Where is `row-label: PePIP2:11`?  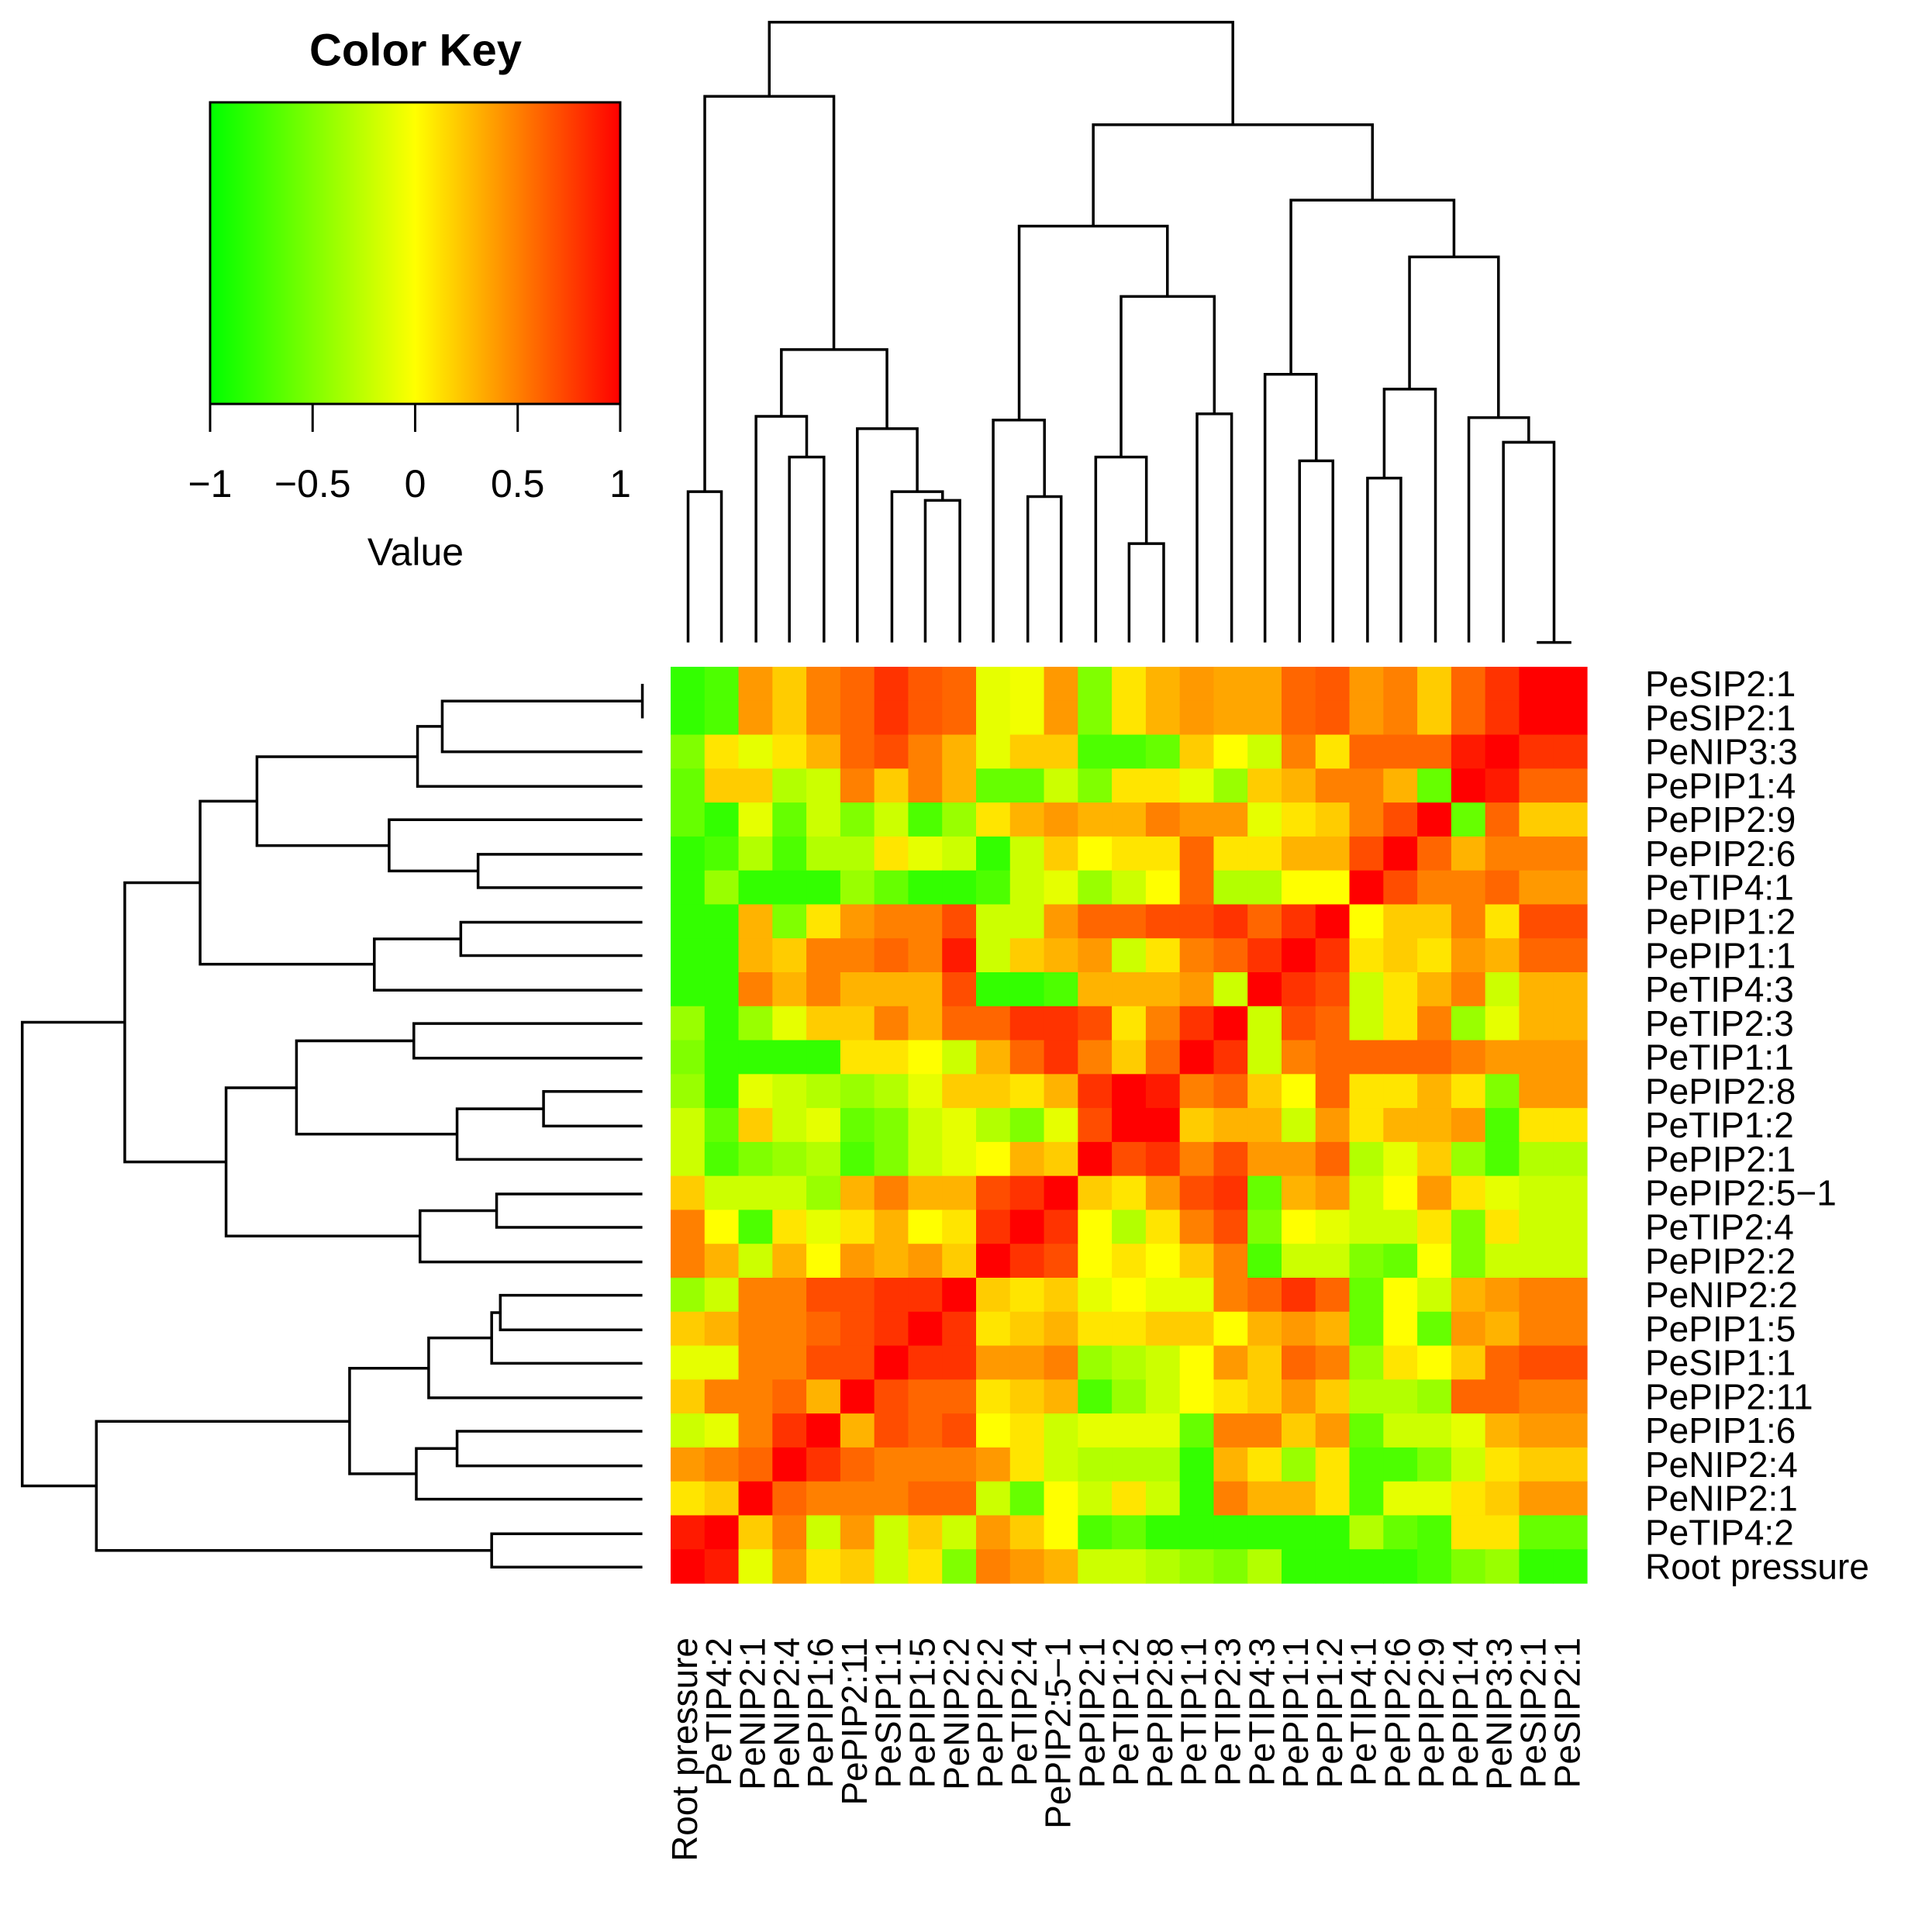 row-label: PePIP2:11 is located at coordinates (1729, 1396).